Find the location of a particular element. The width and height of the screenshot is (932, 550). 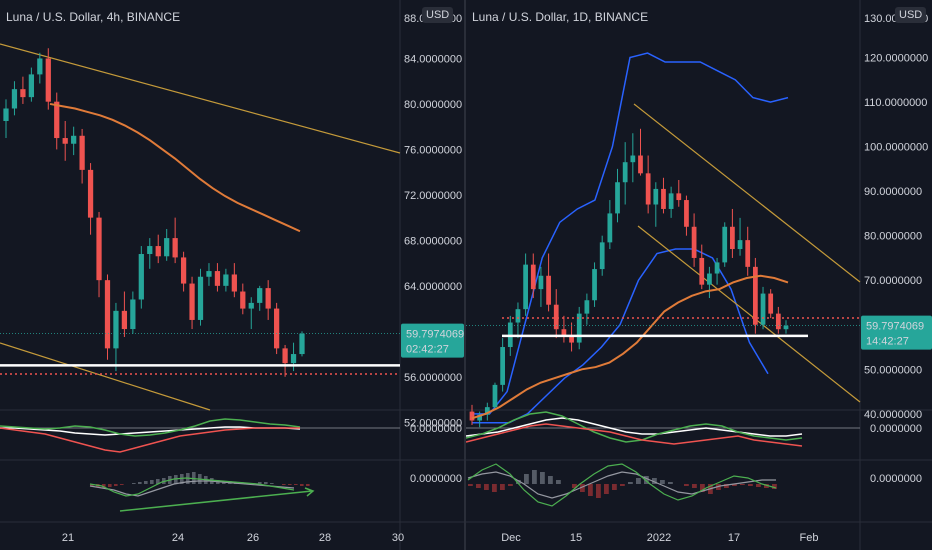

time-axis-tick: 28 is located at coordinates (325, 538).